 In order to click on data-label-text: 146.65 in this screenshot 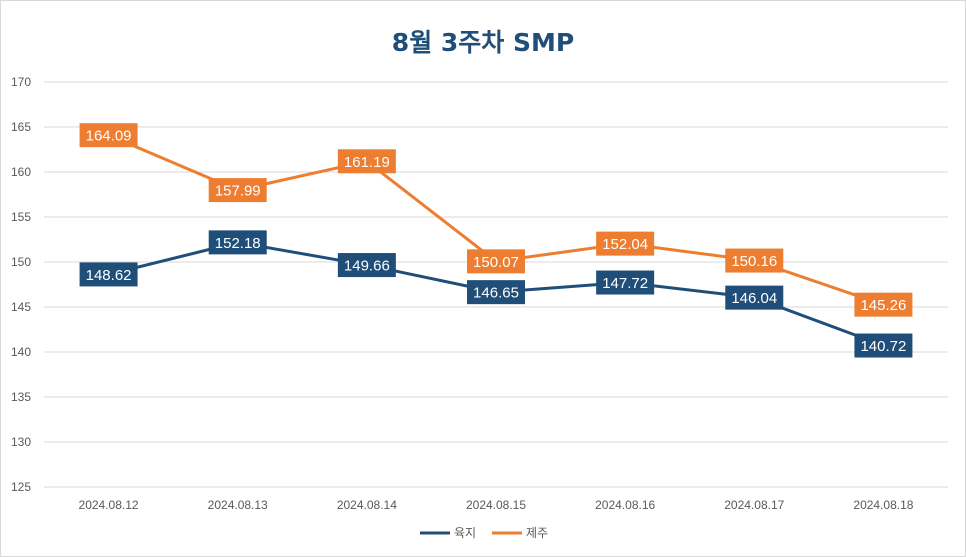, I will do `click(496, 293)`.